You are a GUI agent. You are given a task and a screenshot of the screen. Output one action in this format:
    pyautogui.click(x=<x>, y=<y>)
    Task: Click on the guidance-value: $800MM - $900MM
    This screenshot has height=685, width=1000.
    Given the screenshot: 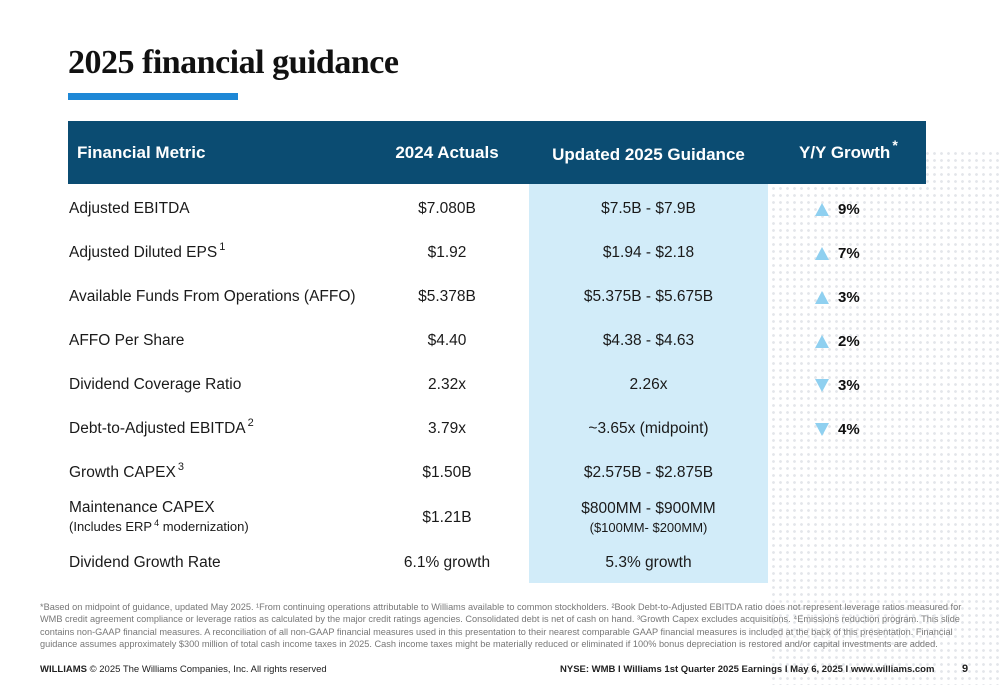 What is the action you would take?
    pyautogui.click(x=648, y=508)
    